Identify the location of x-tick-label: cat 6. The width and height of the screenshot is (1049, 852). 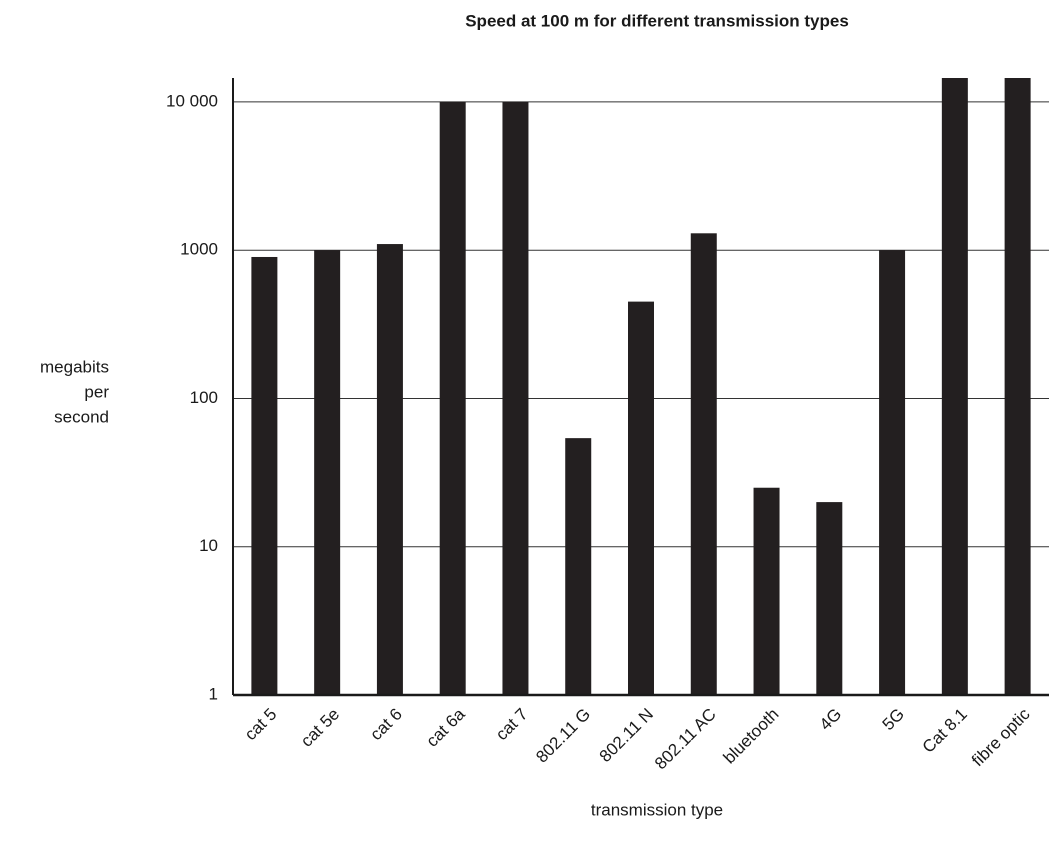
(385, 724).